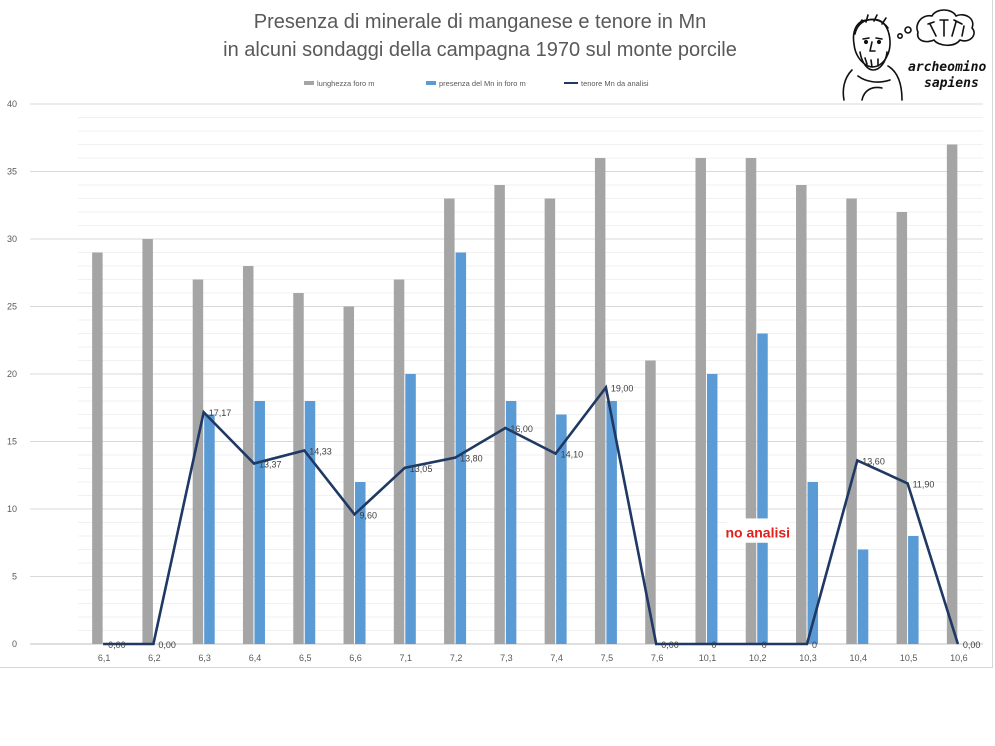 The height and width of the screenshot is (746, 995). What do you see at coordinates (873, 461) in the screenshot?
I see `line-data-label: 13,60` at bounding box center [873, 461].